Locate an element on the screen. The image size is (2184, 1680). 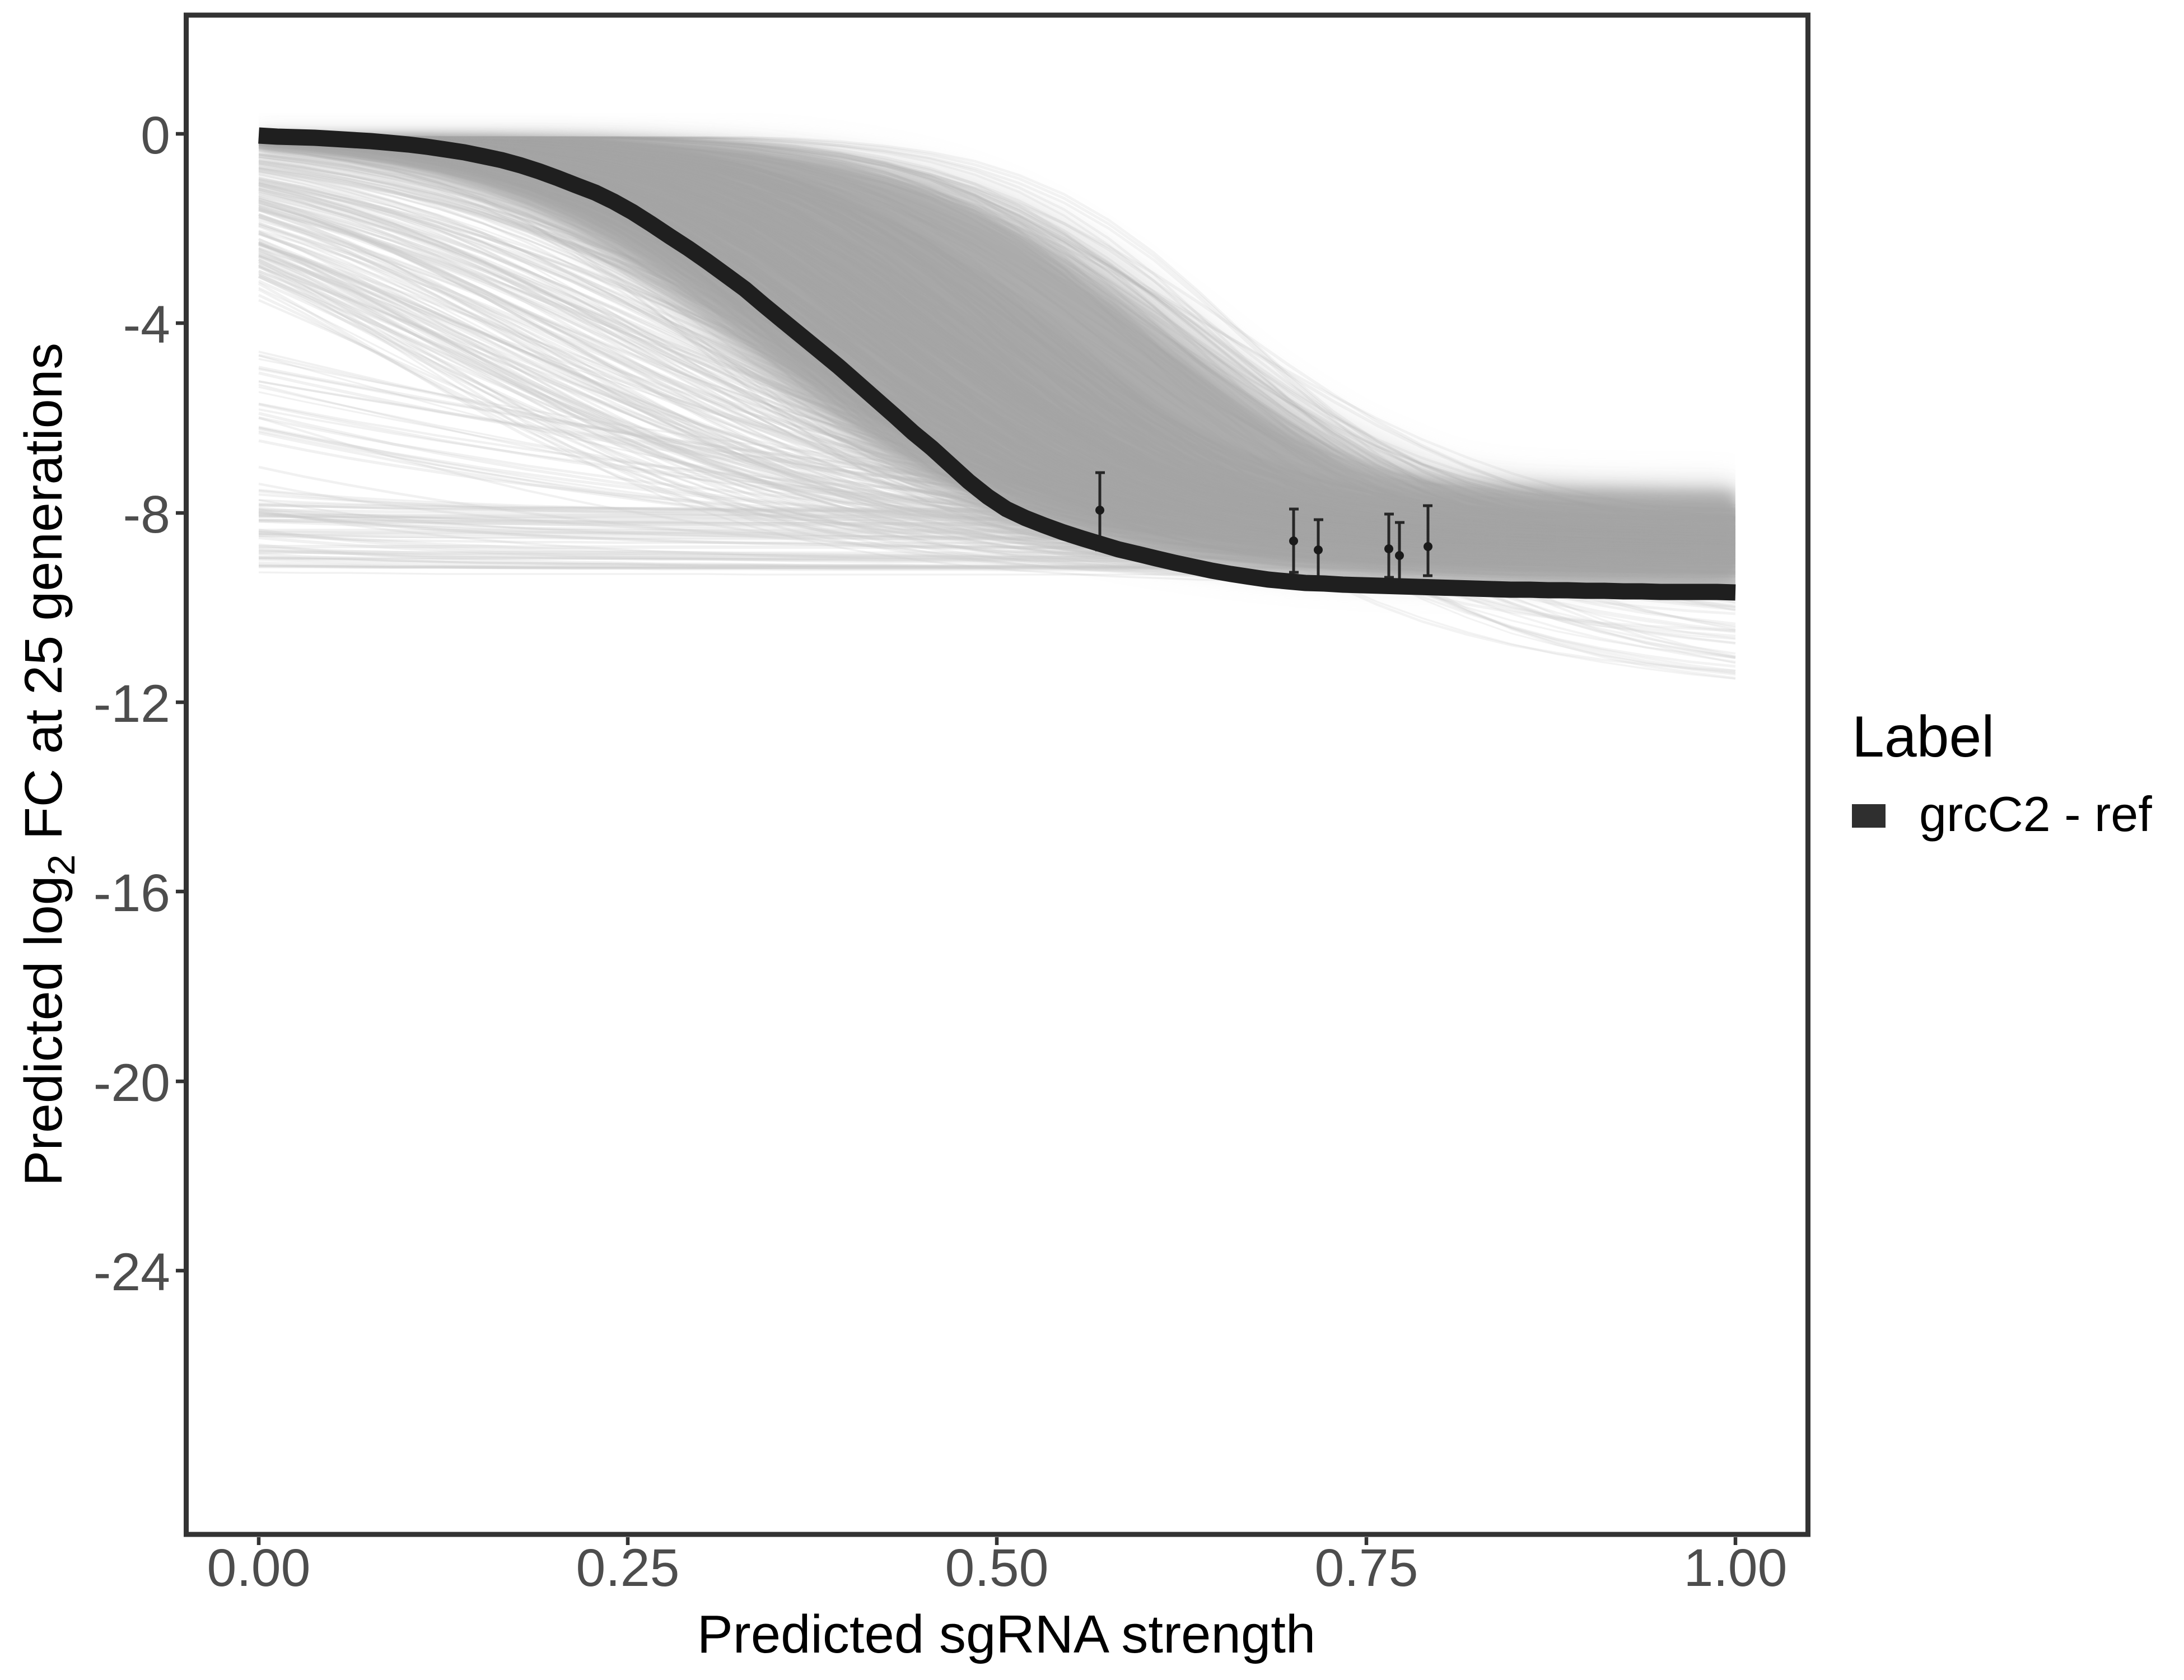
svg-text: 0.25 is located at coordinates (628, 1568).